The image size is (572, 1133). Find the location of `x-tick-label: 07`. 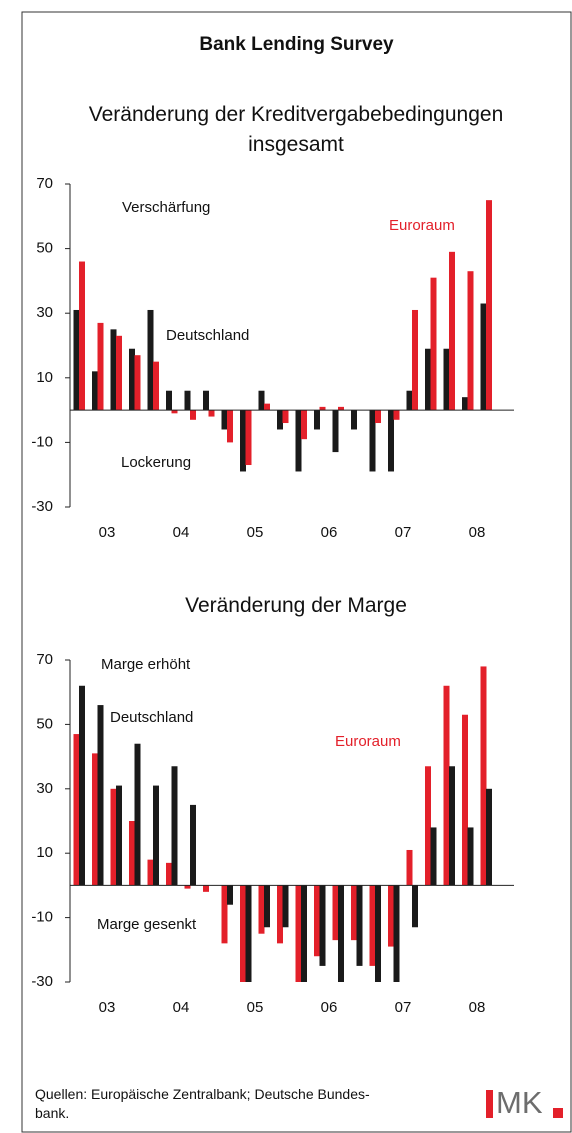

x-tick-label: 07 is located at coordinates (403, 532).